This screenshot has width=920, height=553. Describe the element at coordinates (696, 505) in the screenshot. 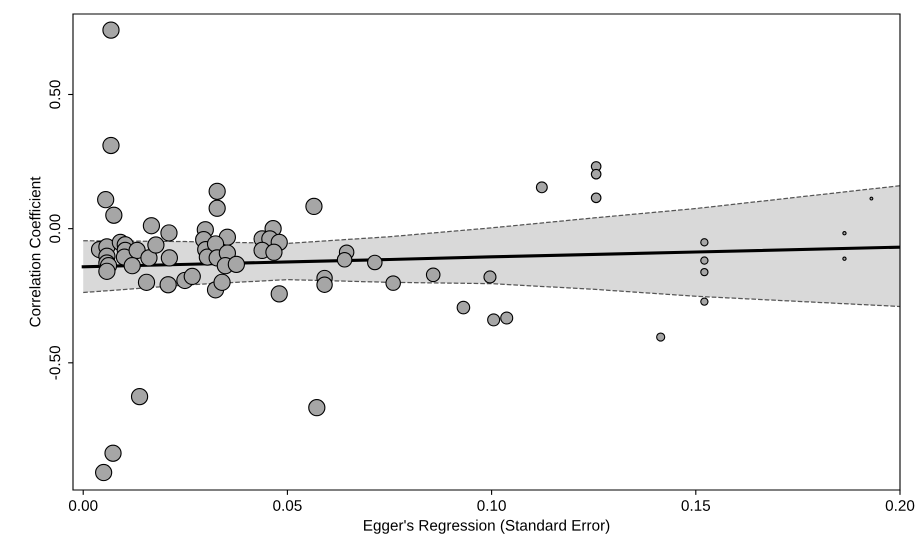

I see `x-tick-label: 0.15` at that location.